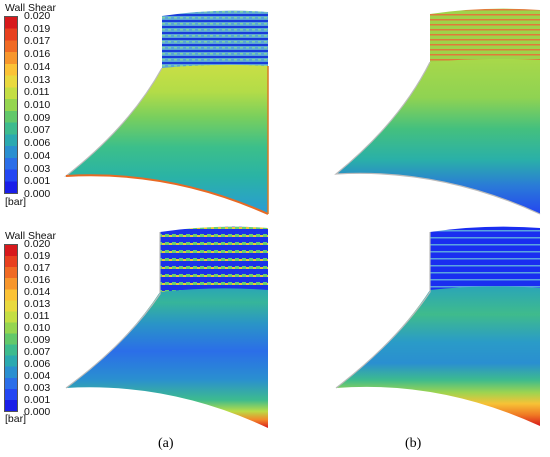  What do you see at coordinates (166, 443) in the screenshot?
I see `caption-a: (a)` at bounding box center [166, 443].